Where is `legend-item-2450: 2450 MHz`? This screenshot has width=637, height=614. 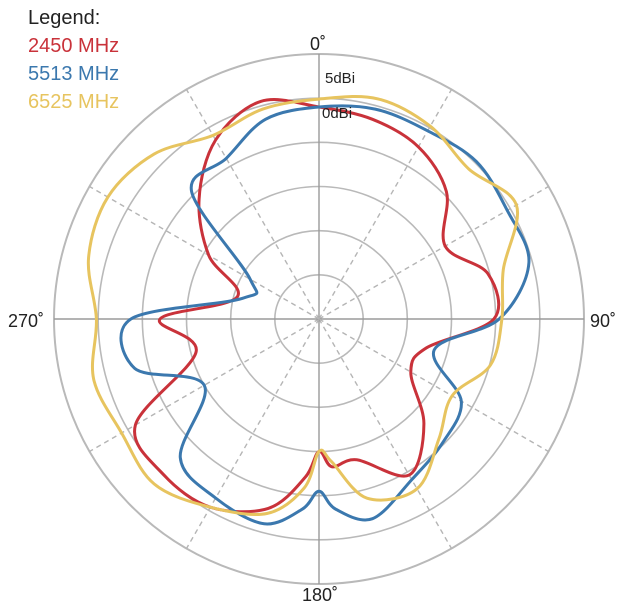
legend-item-2450: 2450 MHz is located at coordinates (74, 46).